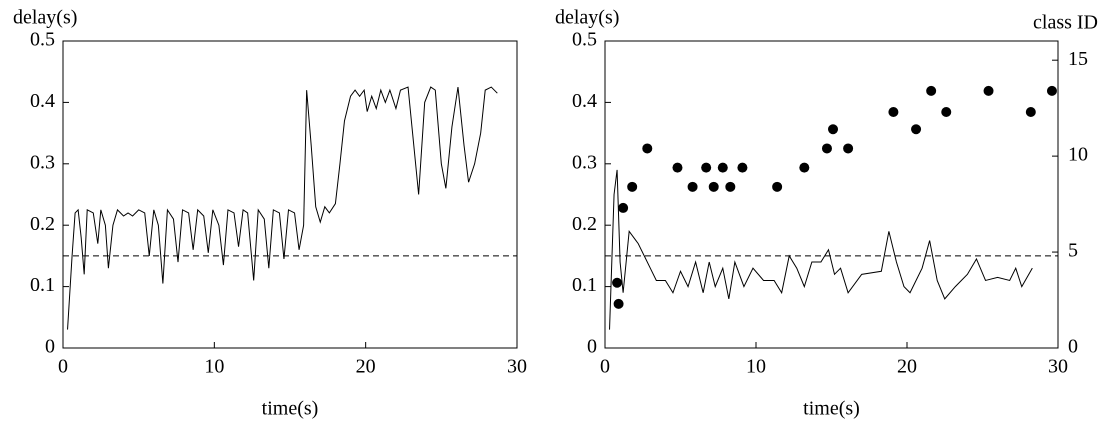 The width and height of the screenshot is (1110, 428). What do you see at coordinates (1073, 347) in the screenshot?
I see `y2-tick-label: 0` at bounding box center [1073, 347].